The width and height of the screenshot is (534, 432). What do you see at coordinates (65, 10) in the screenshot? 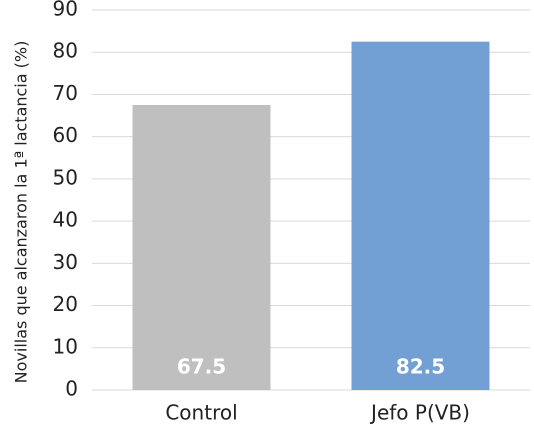
I see `y-tick-label: 90` at bounding box center [65, 10].